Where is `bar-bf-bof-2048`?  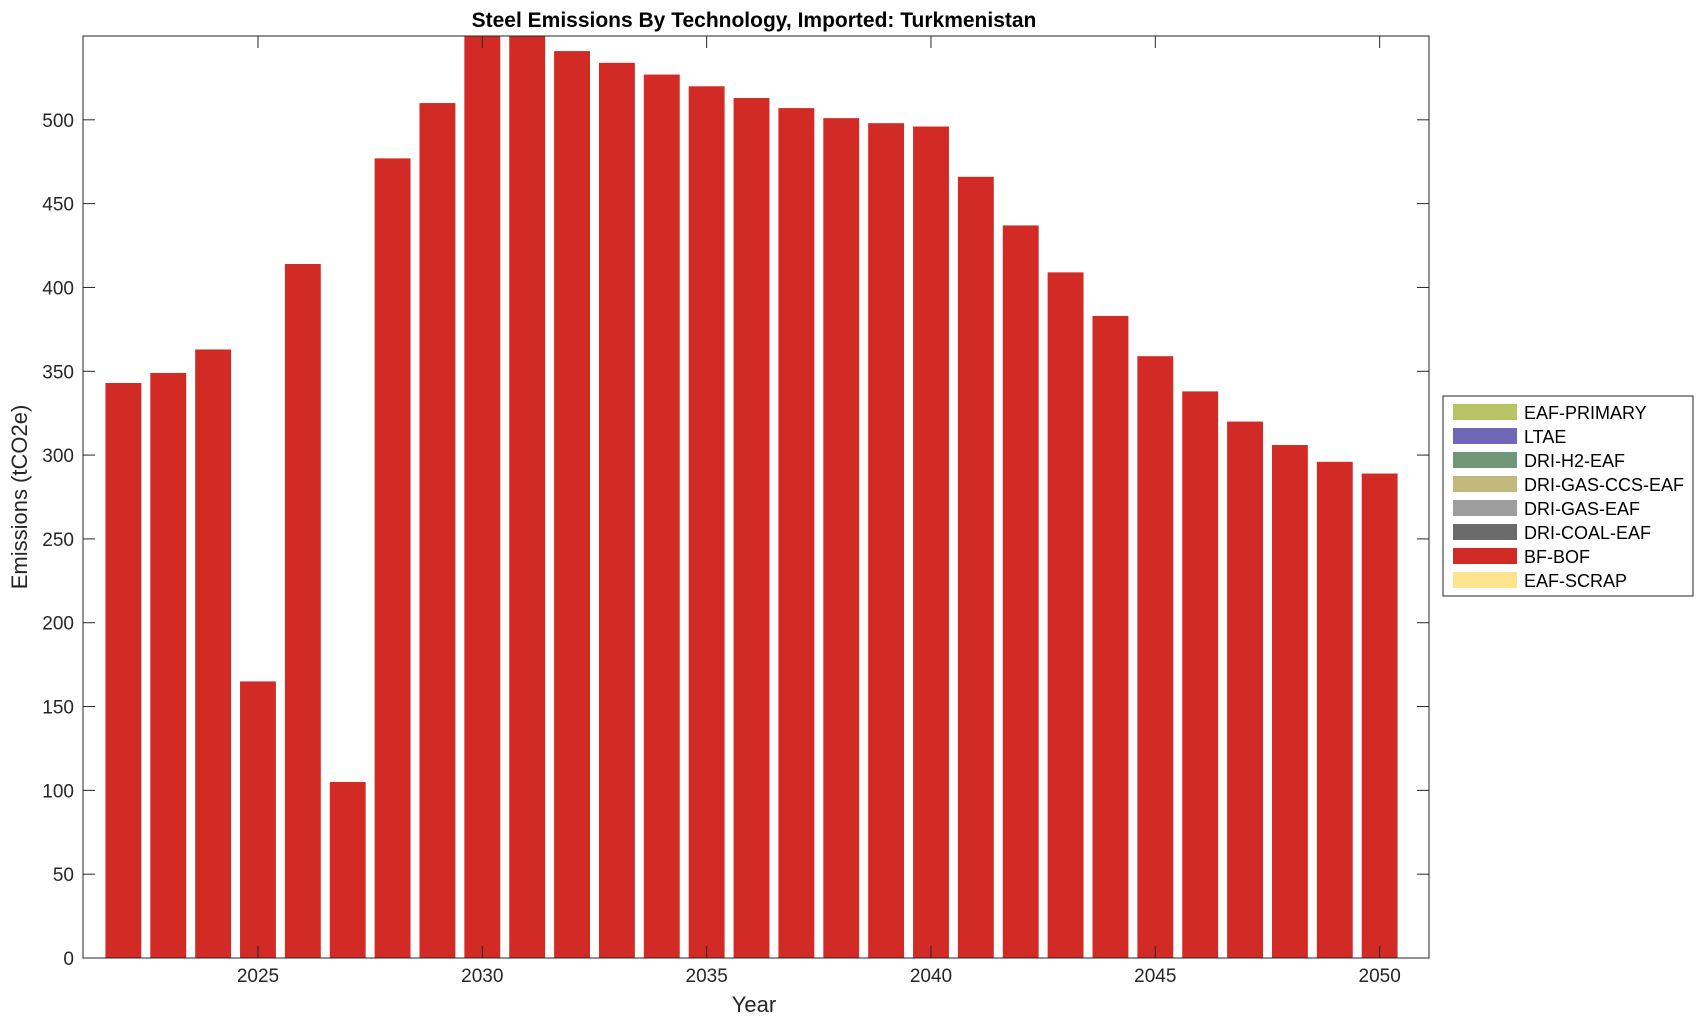 bar-bf-bof-2048 is located at coordinates (1289, 701).